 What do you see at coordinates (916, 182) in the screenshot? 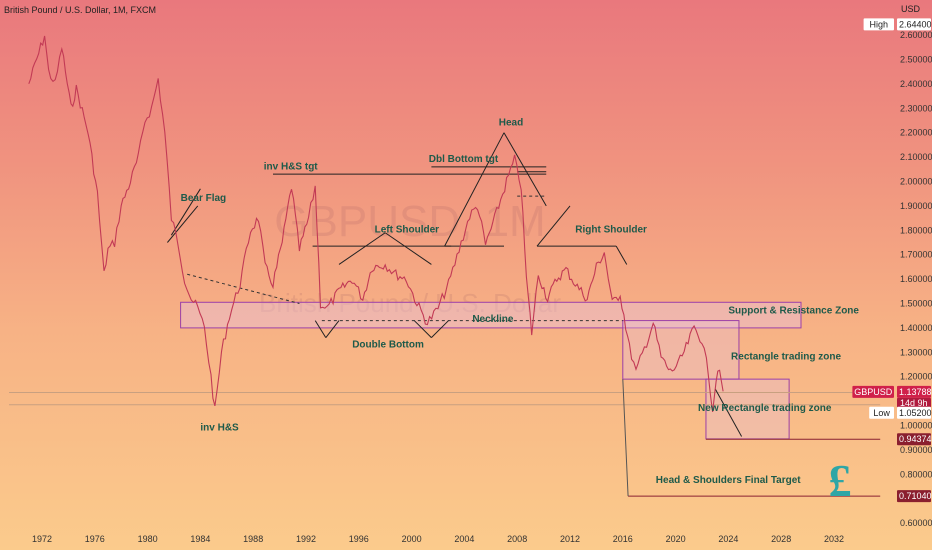
I see `y-tick-label: 2.00000` at bounding box center [916, 182].